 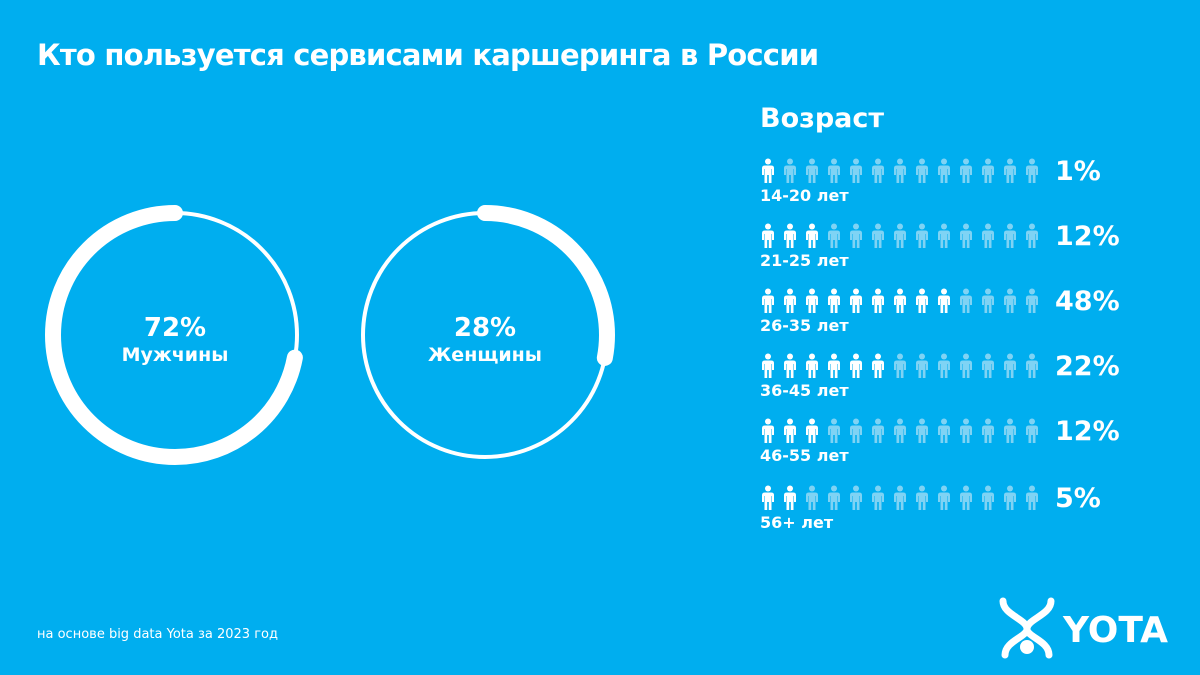 I want to click on age-range-label: 21-25 лет, so click(x=804, y=260).